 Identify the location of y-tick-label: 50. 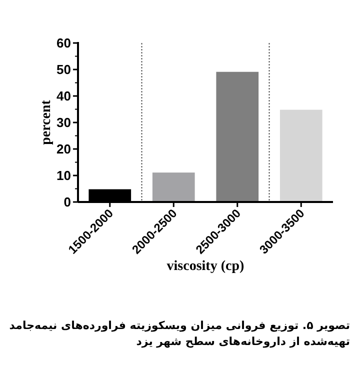
(63, 69).